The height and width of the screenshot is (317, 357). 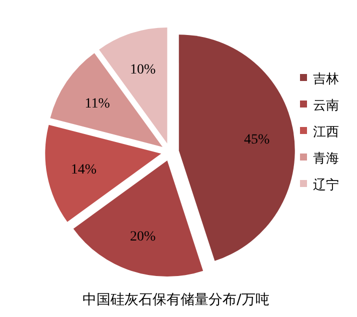 I want to click on legend-label: 吉林, so click(x=326, y=79).